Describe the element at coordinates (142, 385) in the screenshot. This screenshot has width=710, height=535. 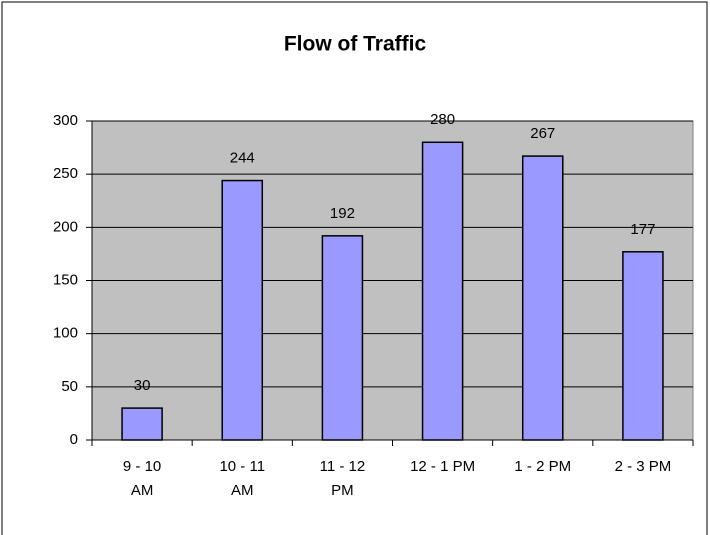
I see `data-label: 30` at that location.